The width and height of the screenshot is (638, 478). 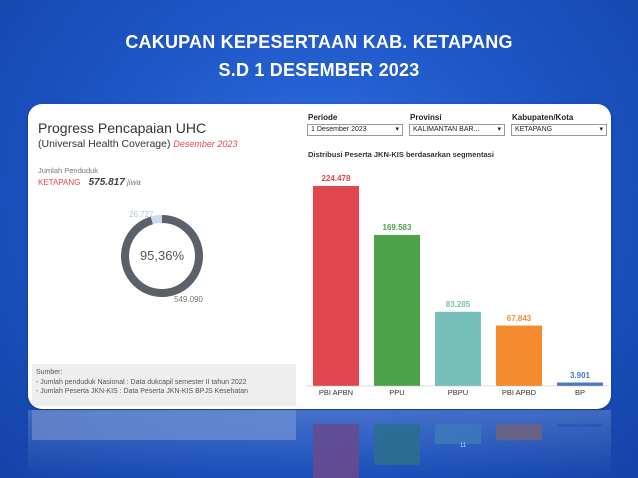 I want to click on category-tick-label: PPU, so click(x=397, y=392).